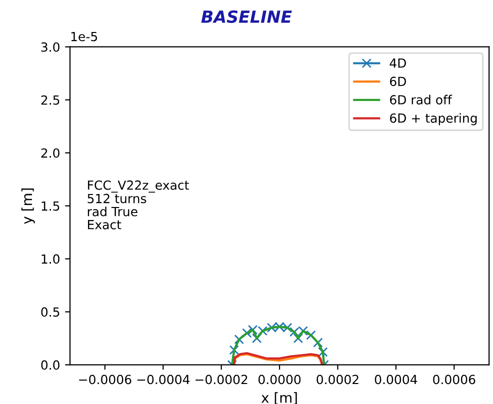  What do you see at coordinates (398, 63) in the screenshot?
I see `legend-label: 4D` at bounding box center [398, 63].